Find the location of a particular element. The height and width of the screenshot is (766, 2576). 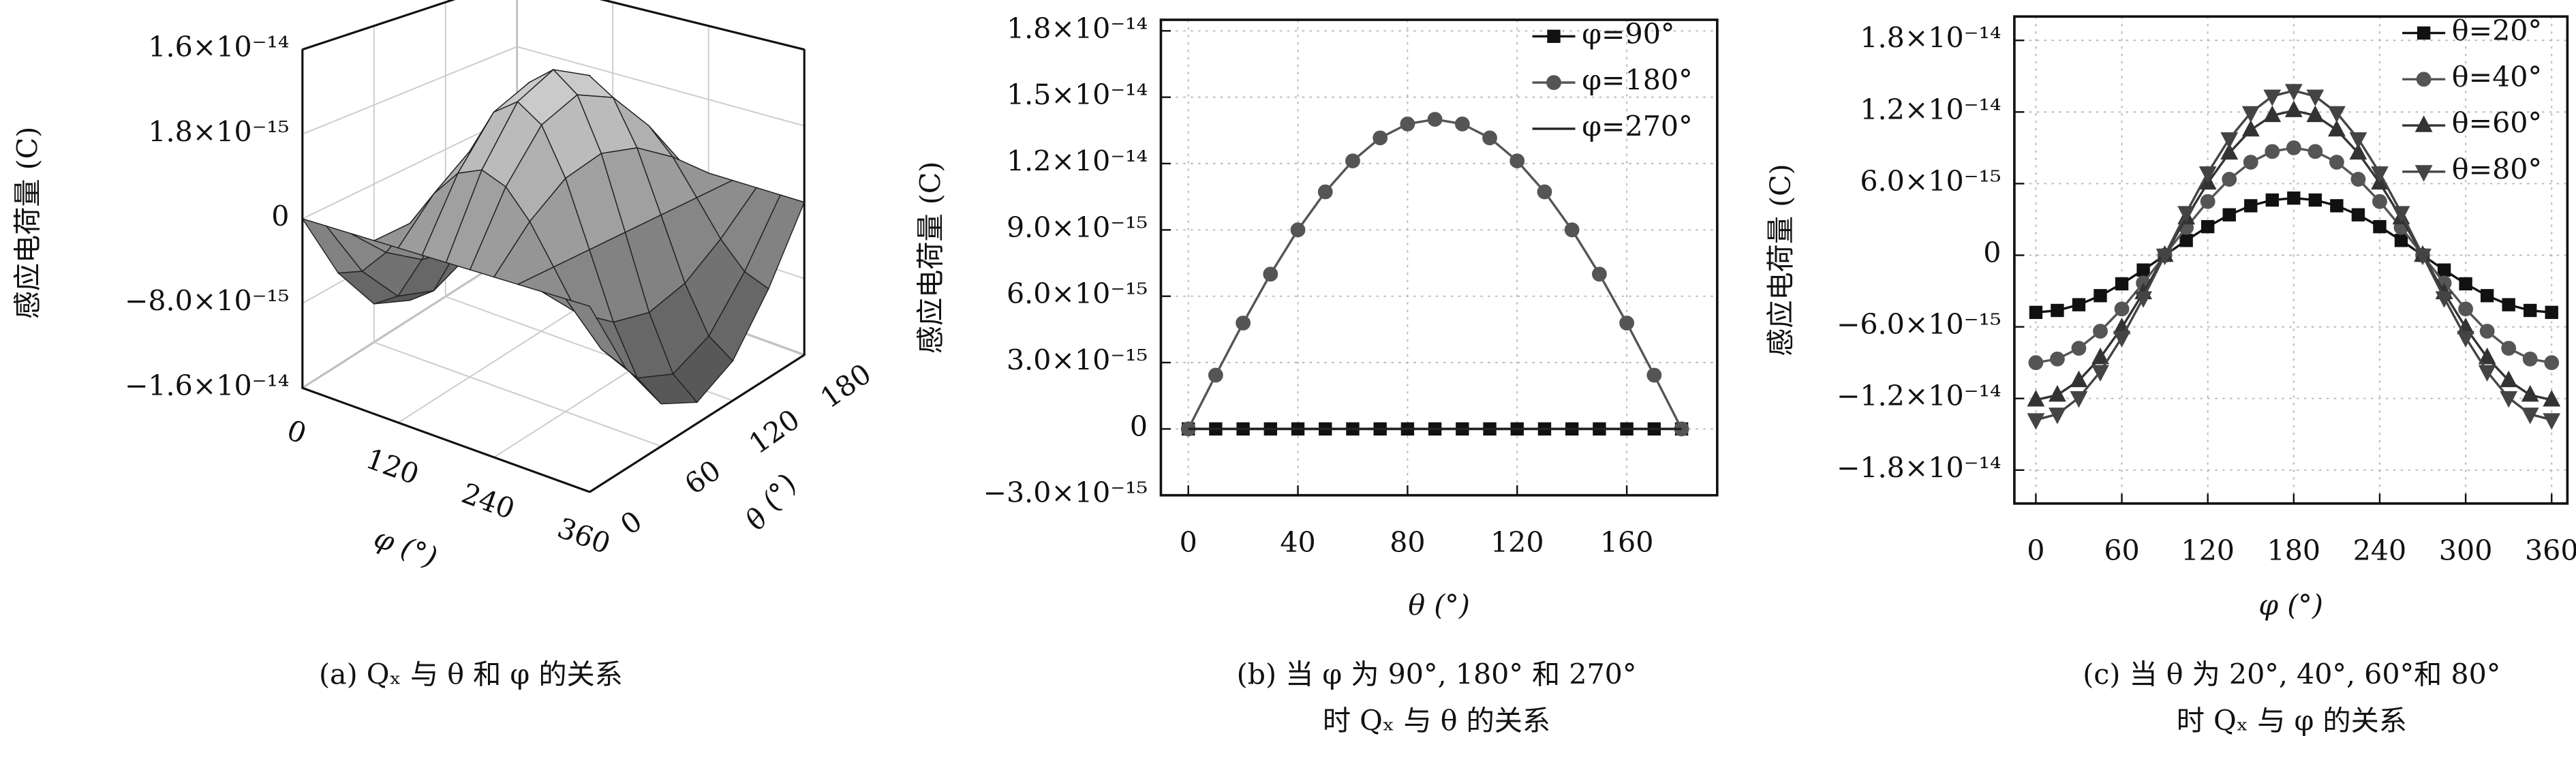

series-line is located at coordinates (1435, 274).